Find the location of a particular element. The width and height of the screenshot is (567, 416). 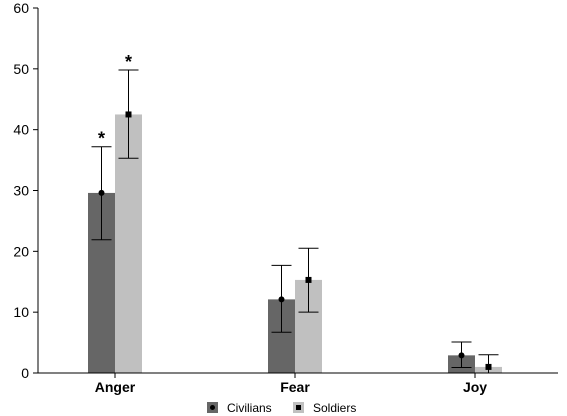

significance-markers: ** is located at coordinates (115, 100).